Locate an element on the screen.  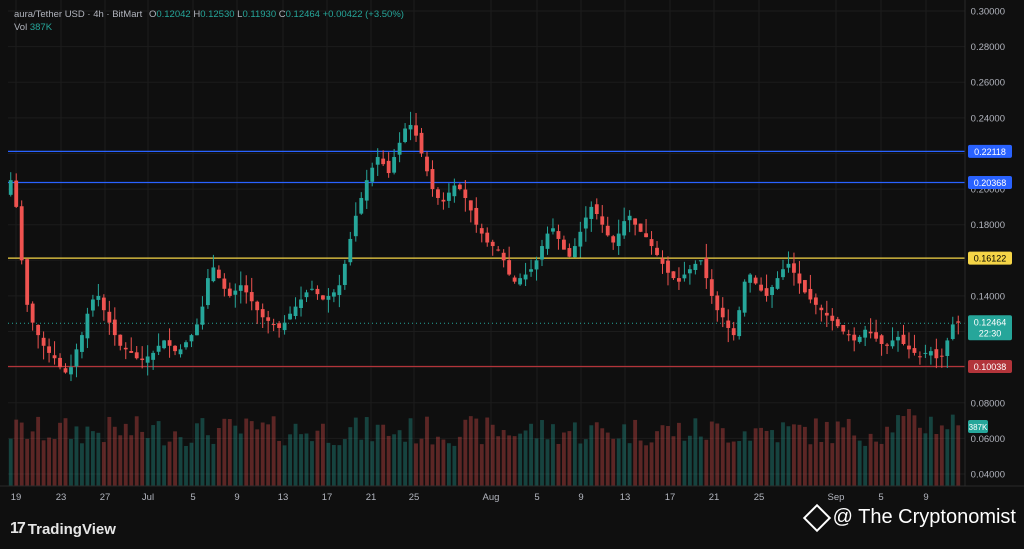
x-tick-label: 9 is located at coordinates (236, 497).